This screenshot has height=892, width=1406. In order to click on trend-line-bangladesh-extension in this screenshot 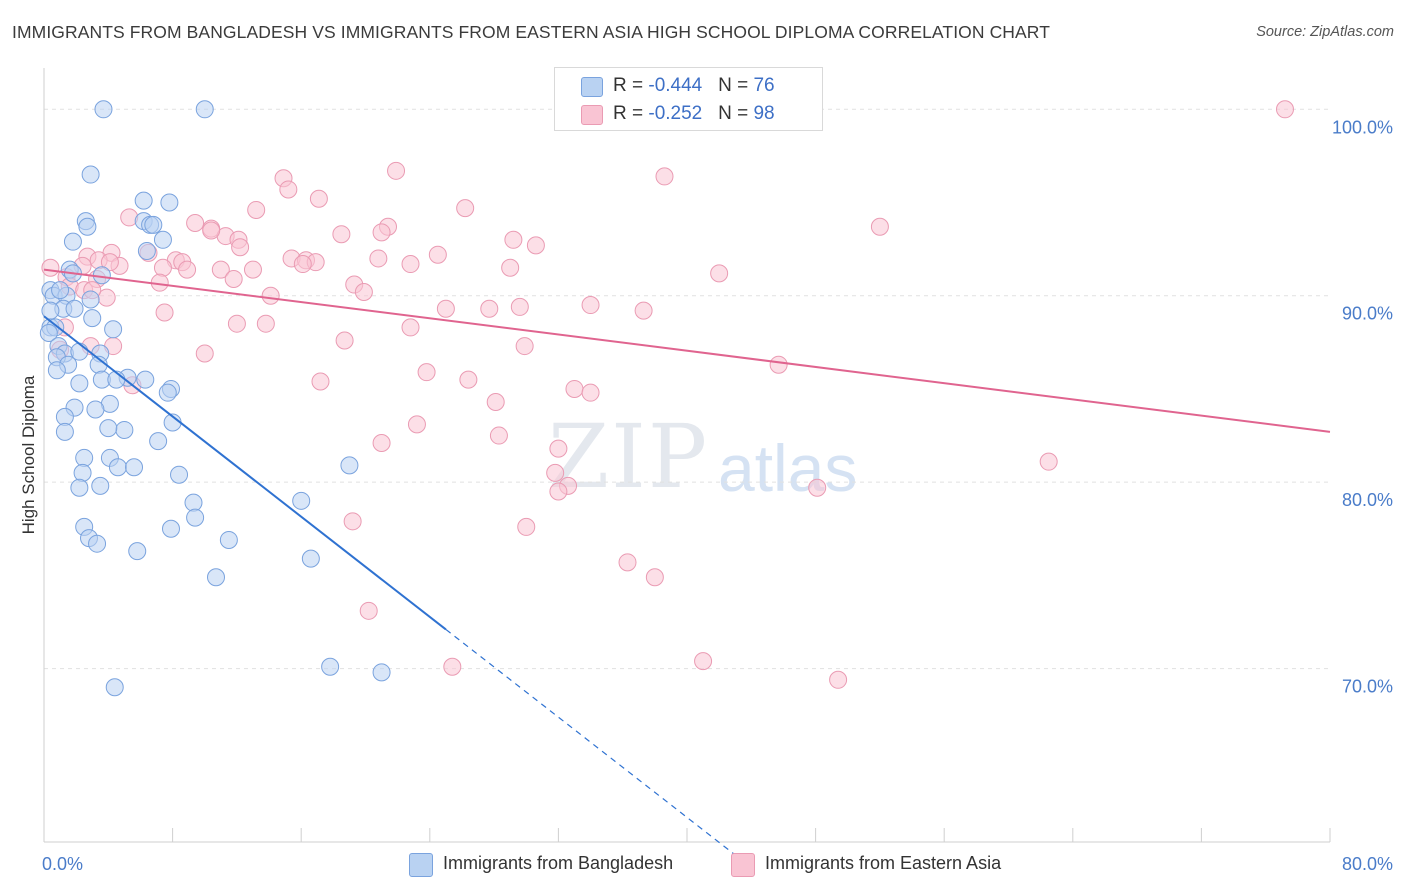, I will do `click(590, 742)`.